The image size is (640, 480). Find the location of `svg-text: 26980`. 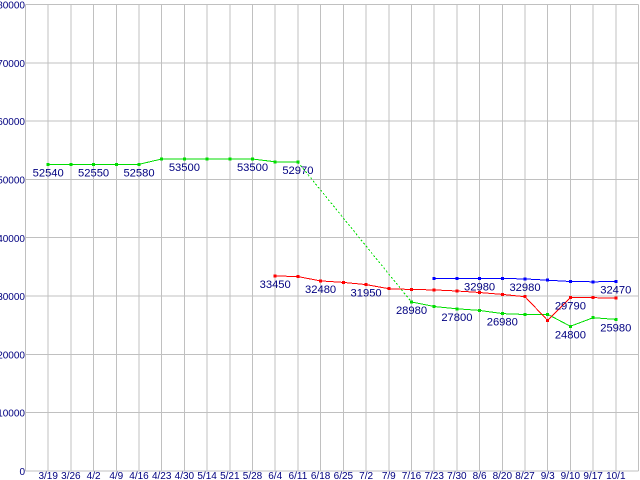

svg-text: 26980 is located at coordinates (502, 323).